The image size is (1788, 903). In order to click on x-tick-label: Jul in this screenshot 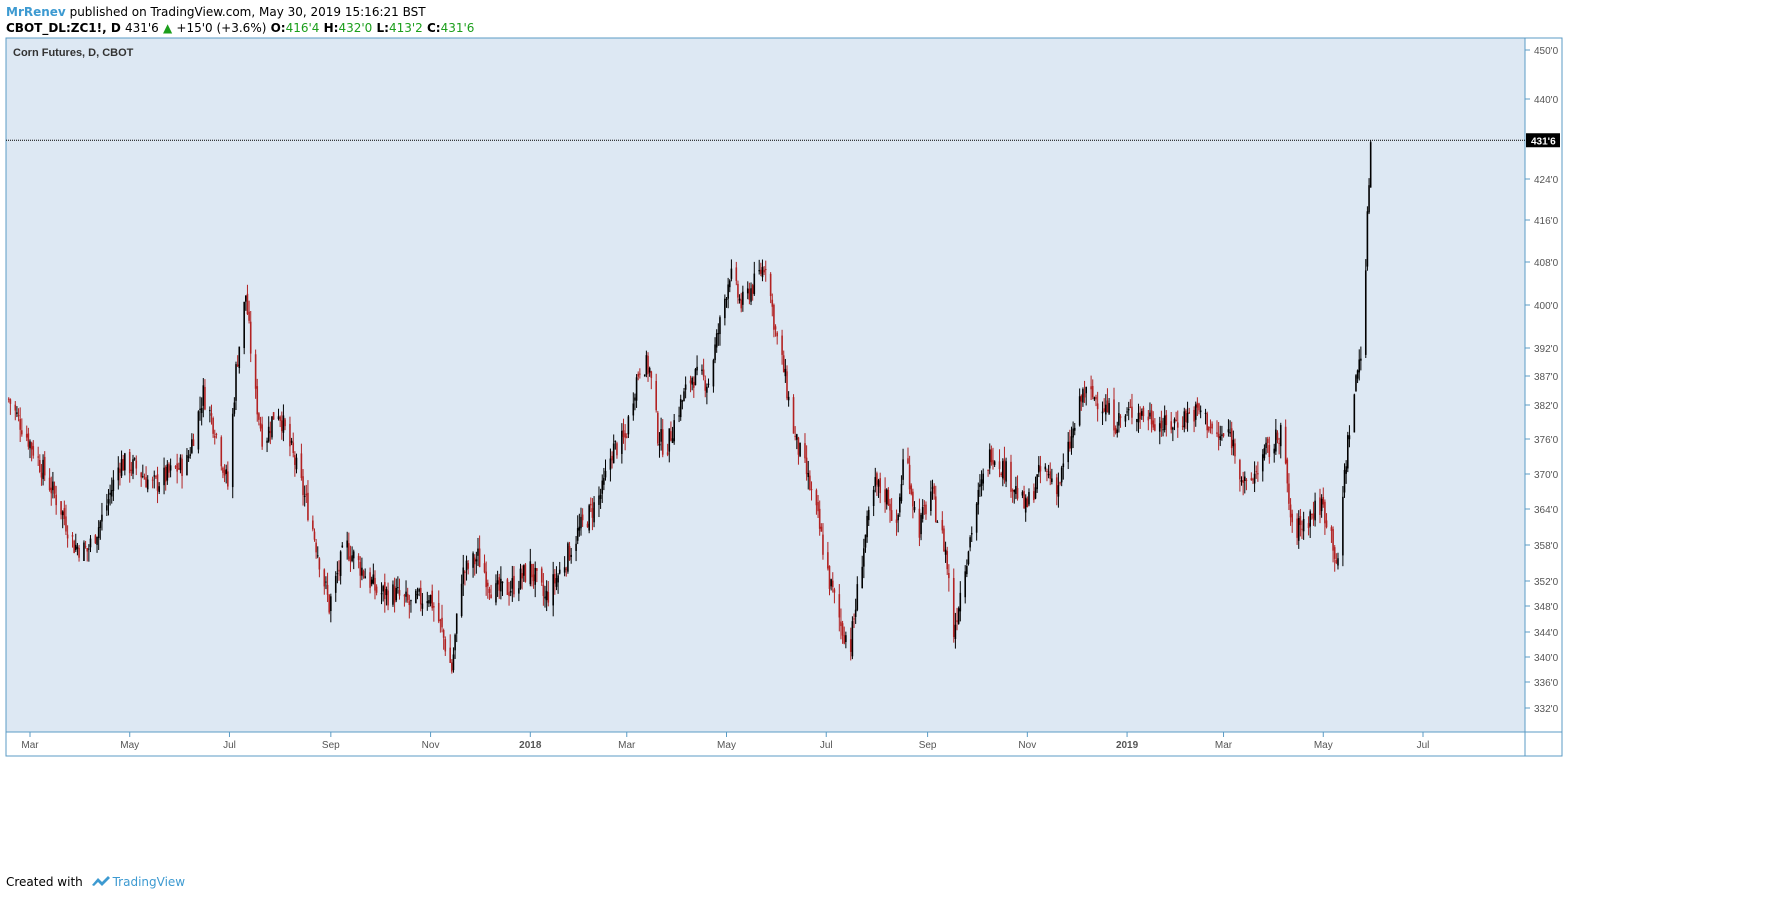, I will do `click(229, 745)`.